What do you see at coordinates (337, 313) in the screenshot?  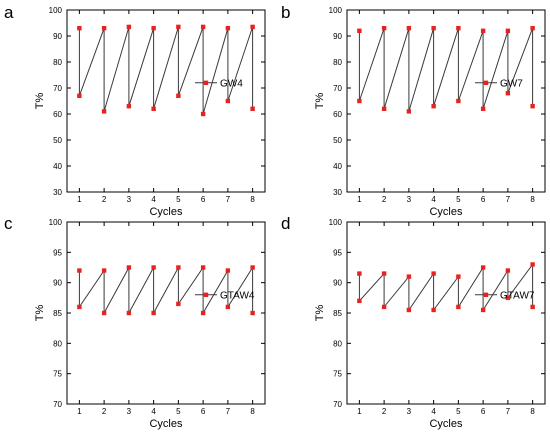 I see `y-tick-label: 85` at bounding box center [337, 313].